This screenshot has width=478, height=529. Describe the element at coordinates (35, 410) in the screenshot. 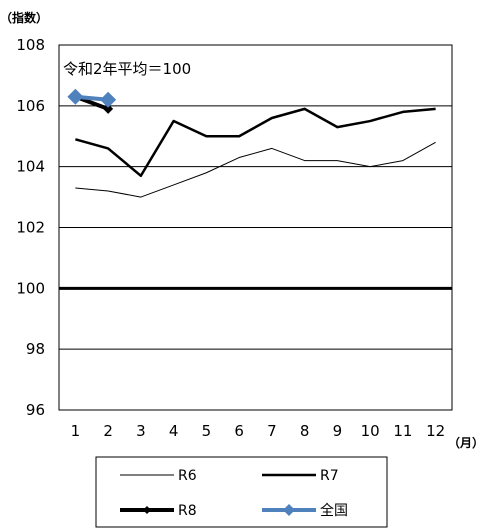

I see `y-tick-label: 96` at that location.